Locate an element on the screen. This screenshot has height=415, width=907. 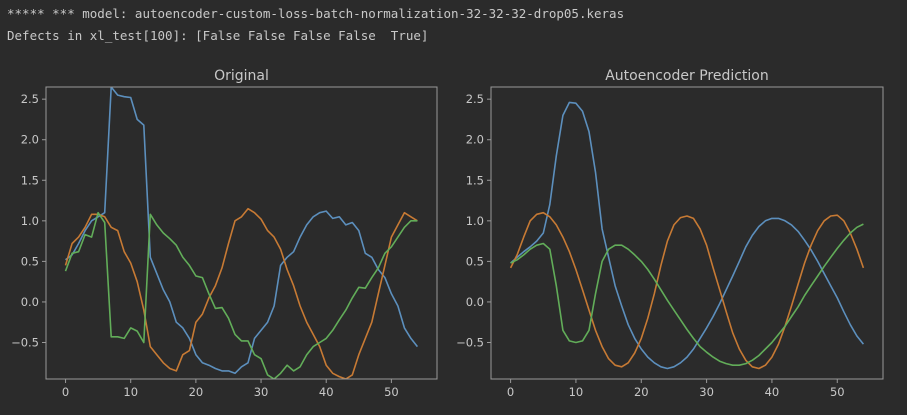
chart-title: Autoencoder Prediction is located at coordinates (687, 76).